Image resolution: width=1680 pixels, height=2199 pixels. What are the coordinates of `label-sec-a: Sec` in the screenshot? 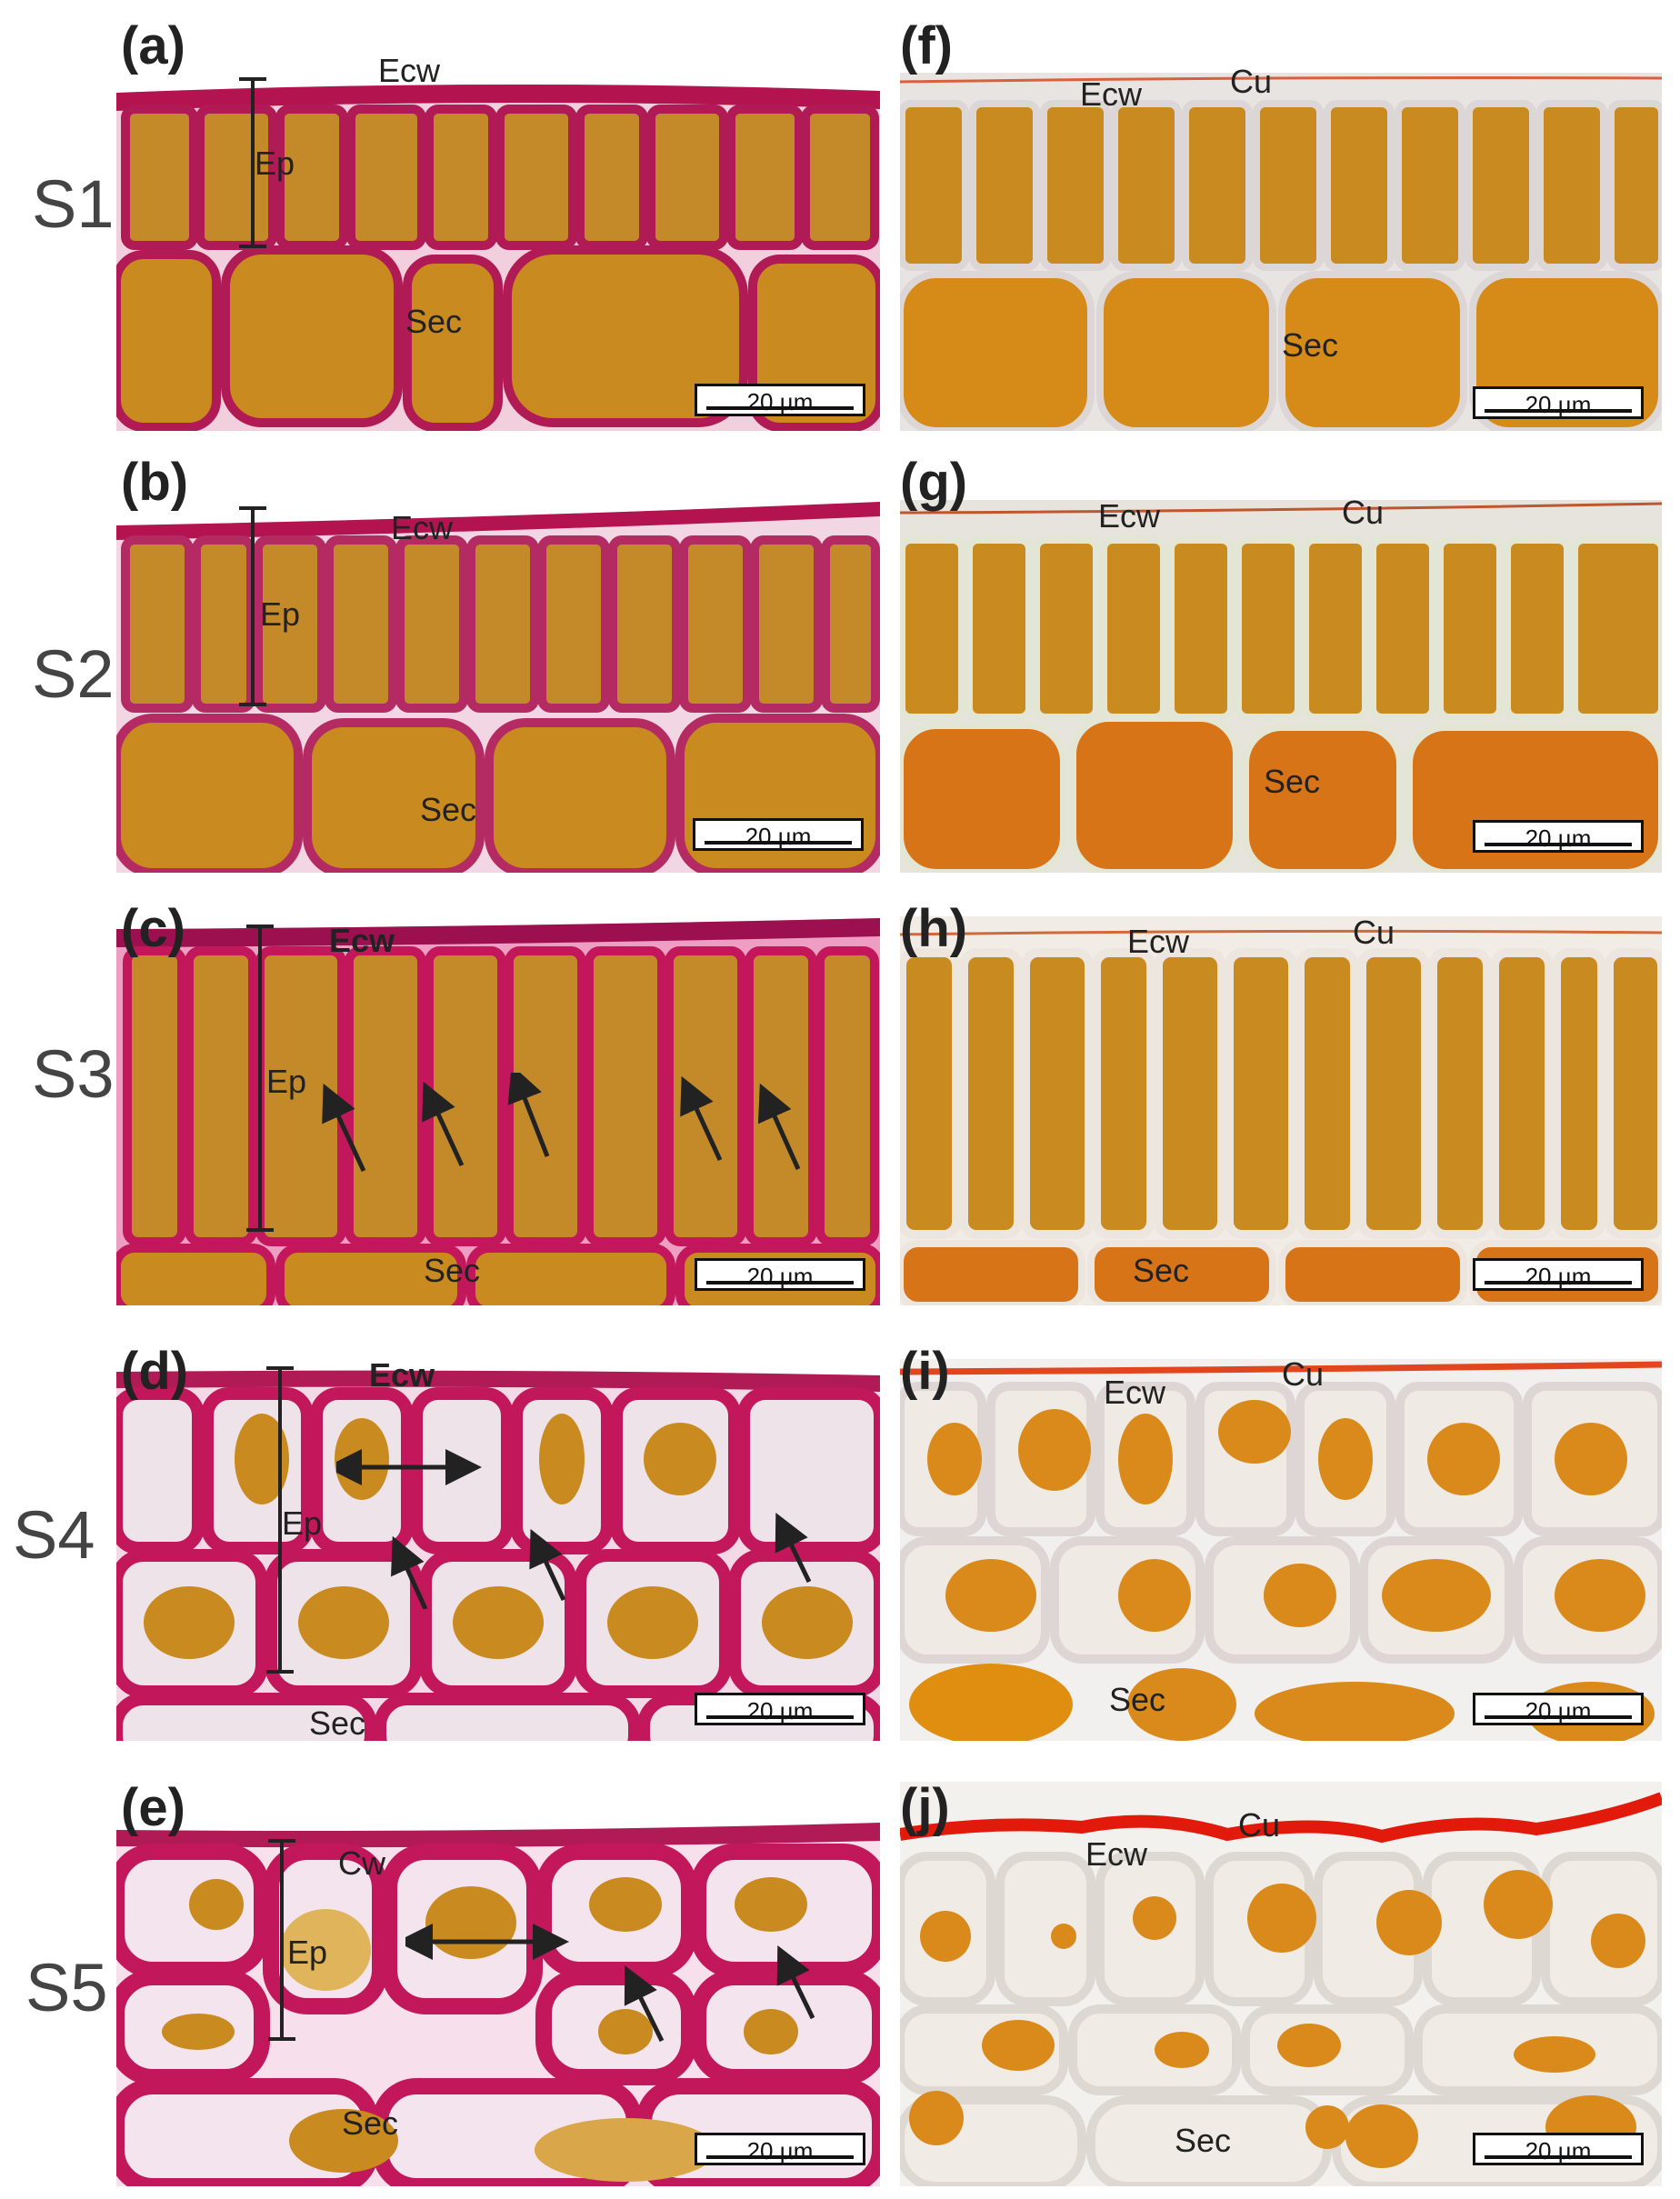 It's located at (434, 322).